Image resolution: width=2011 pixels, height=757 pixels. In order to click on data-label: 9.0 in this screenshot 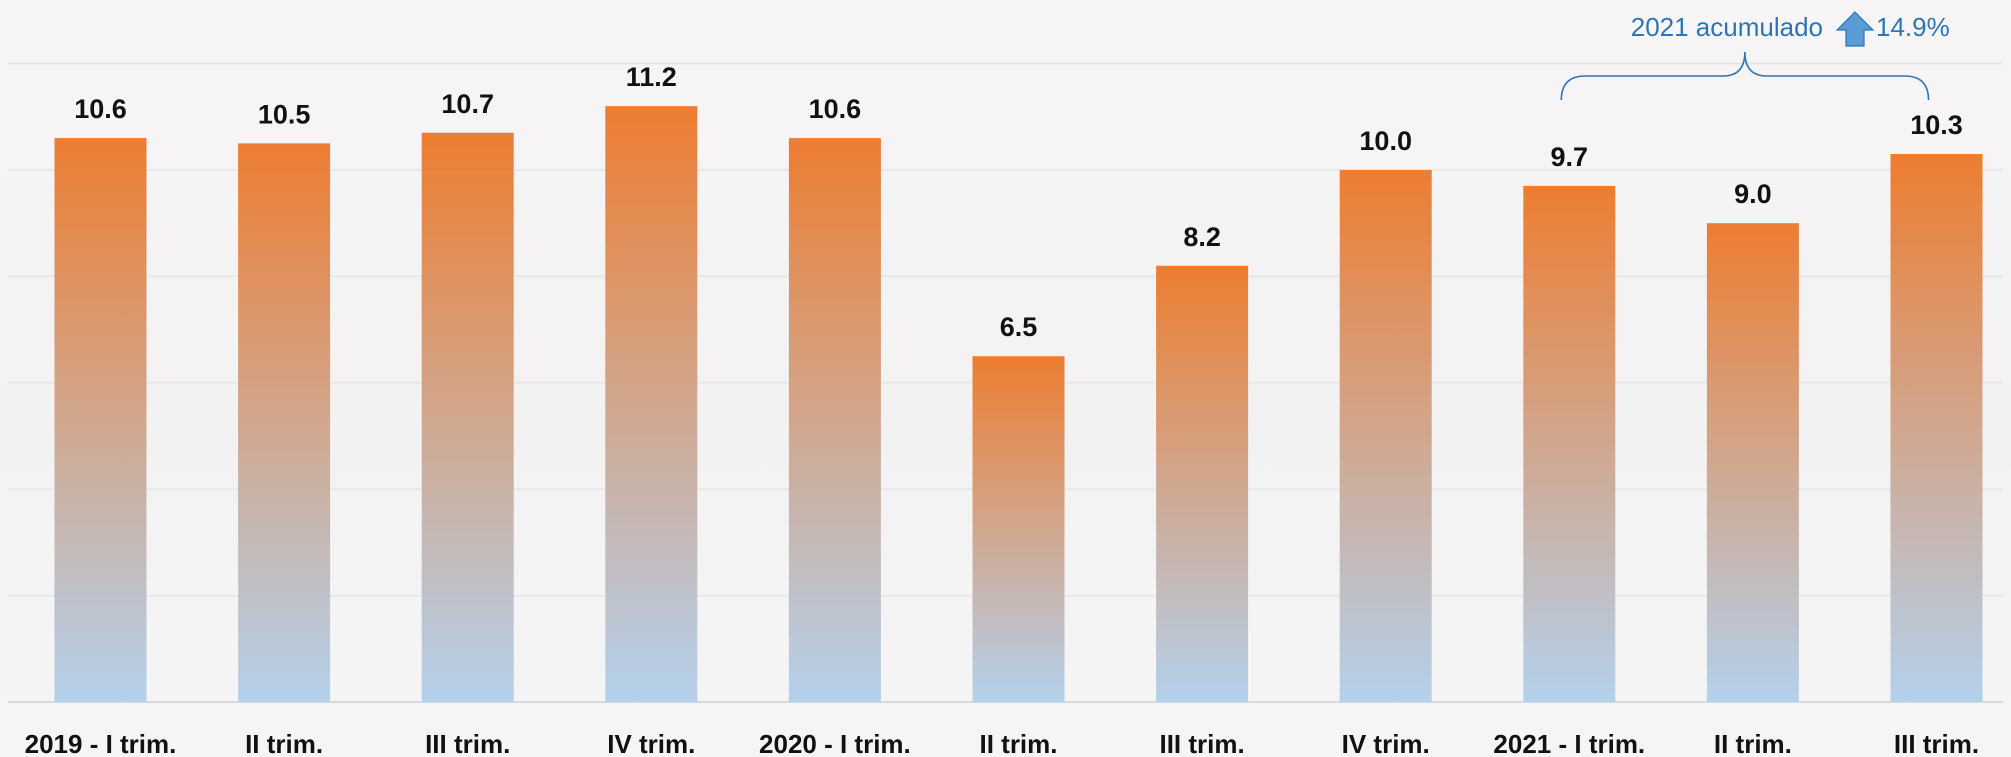, I will do `click(1753, 194)`.